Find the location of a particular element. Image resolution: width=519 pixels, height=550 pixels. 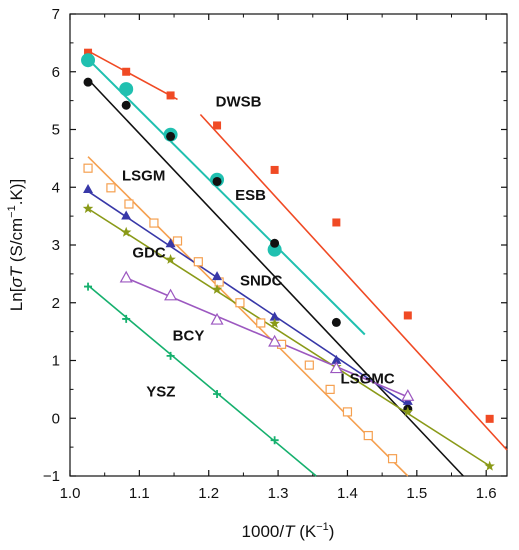

x-axis-title: 1000/T (K−1) is located at coordinates (288, 531).